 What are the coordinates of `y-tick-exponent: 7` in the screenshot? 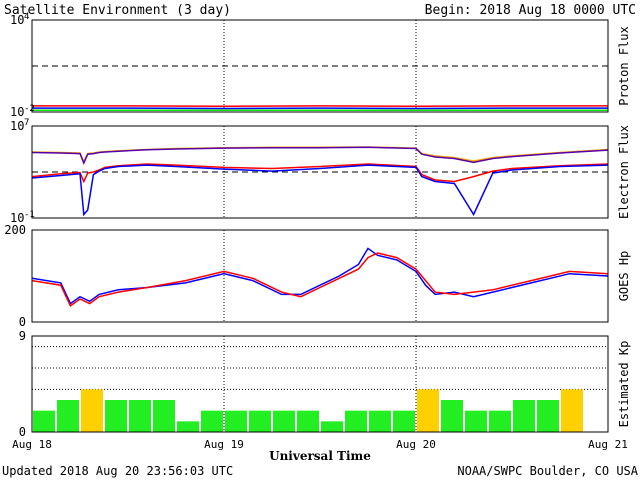 It's located at (26, 123).